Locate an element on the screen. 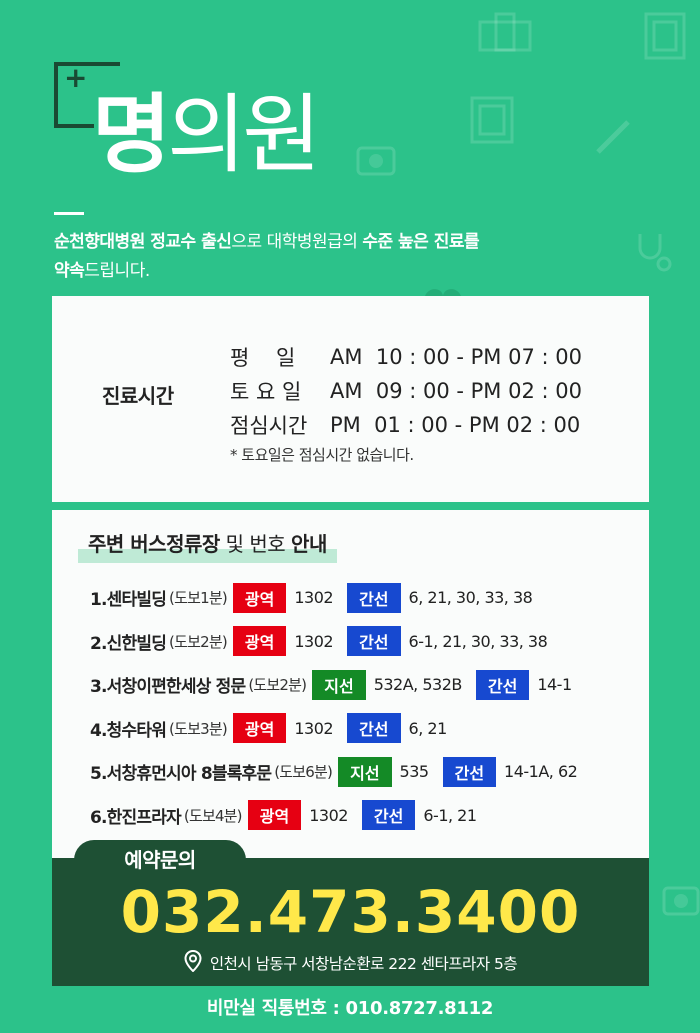 The image size is (700, 1033). hours-row: 토 요 일 AM 09 : 00 - PM 02 : 00 is located at coordinates (406, 391).